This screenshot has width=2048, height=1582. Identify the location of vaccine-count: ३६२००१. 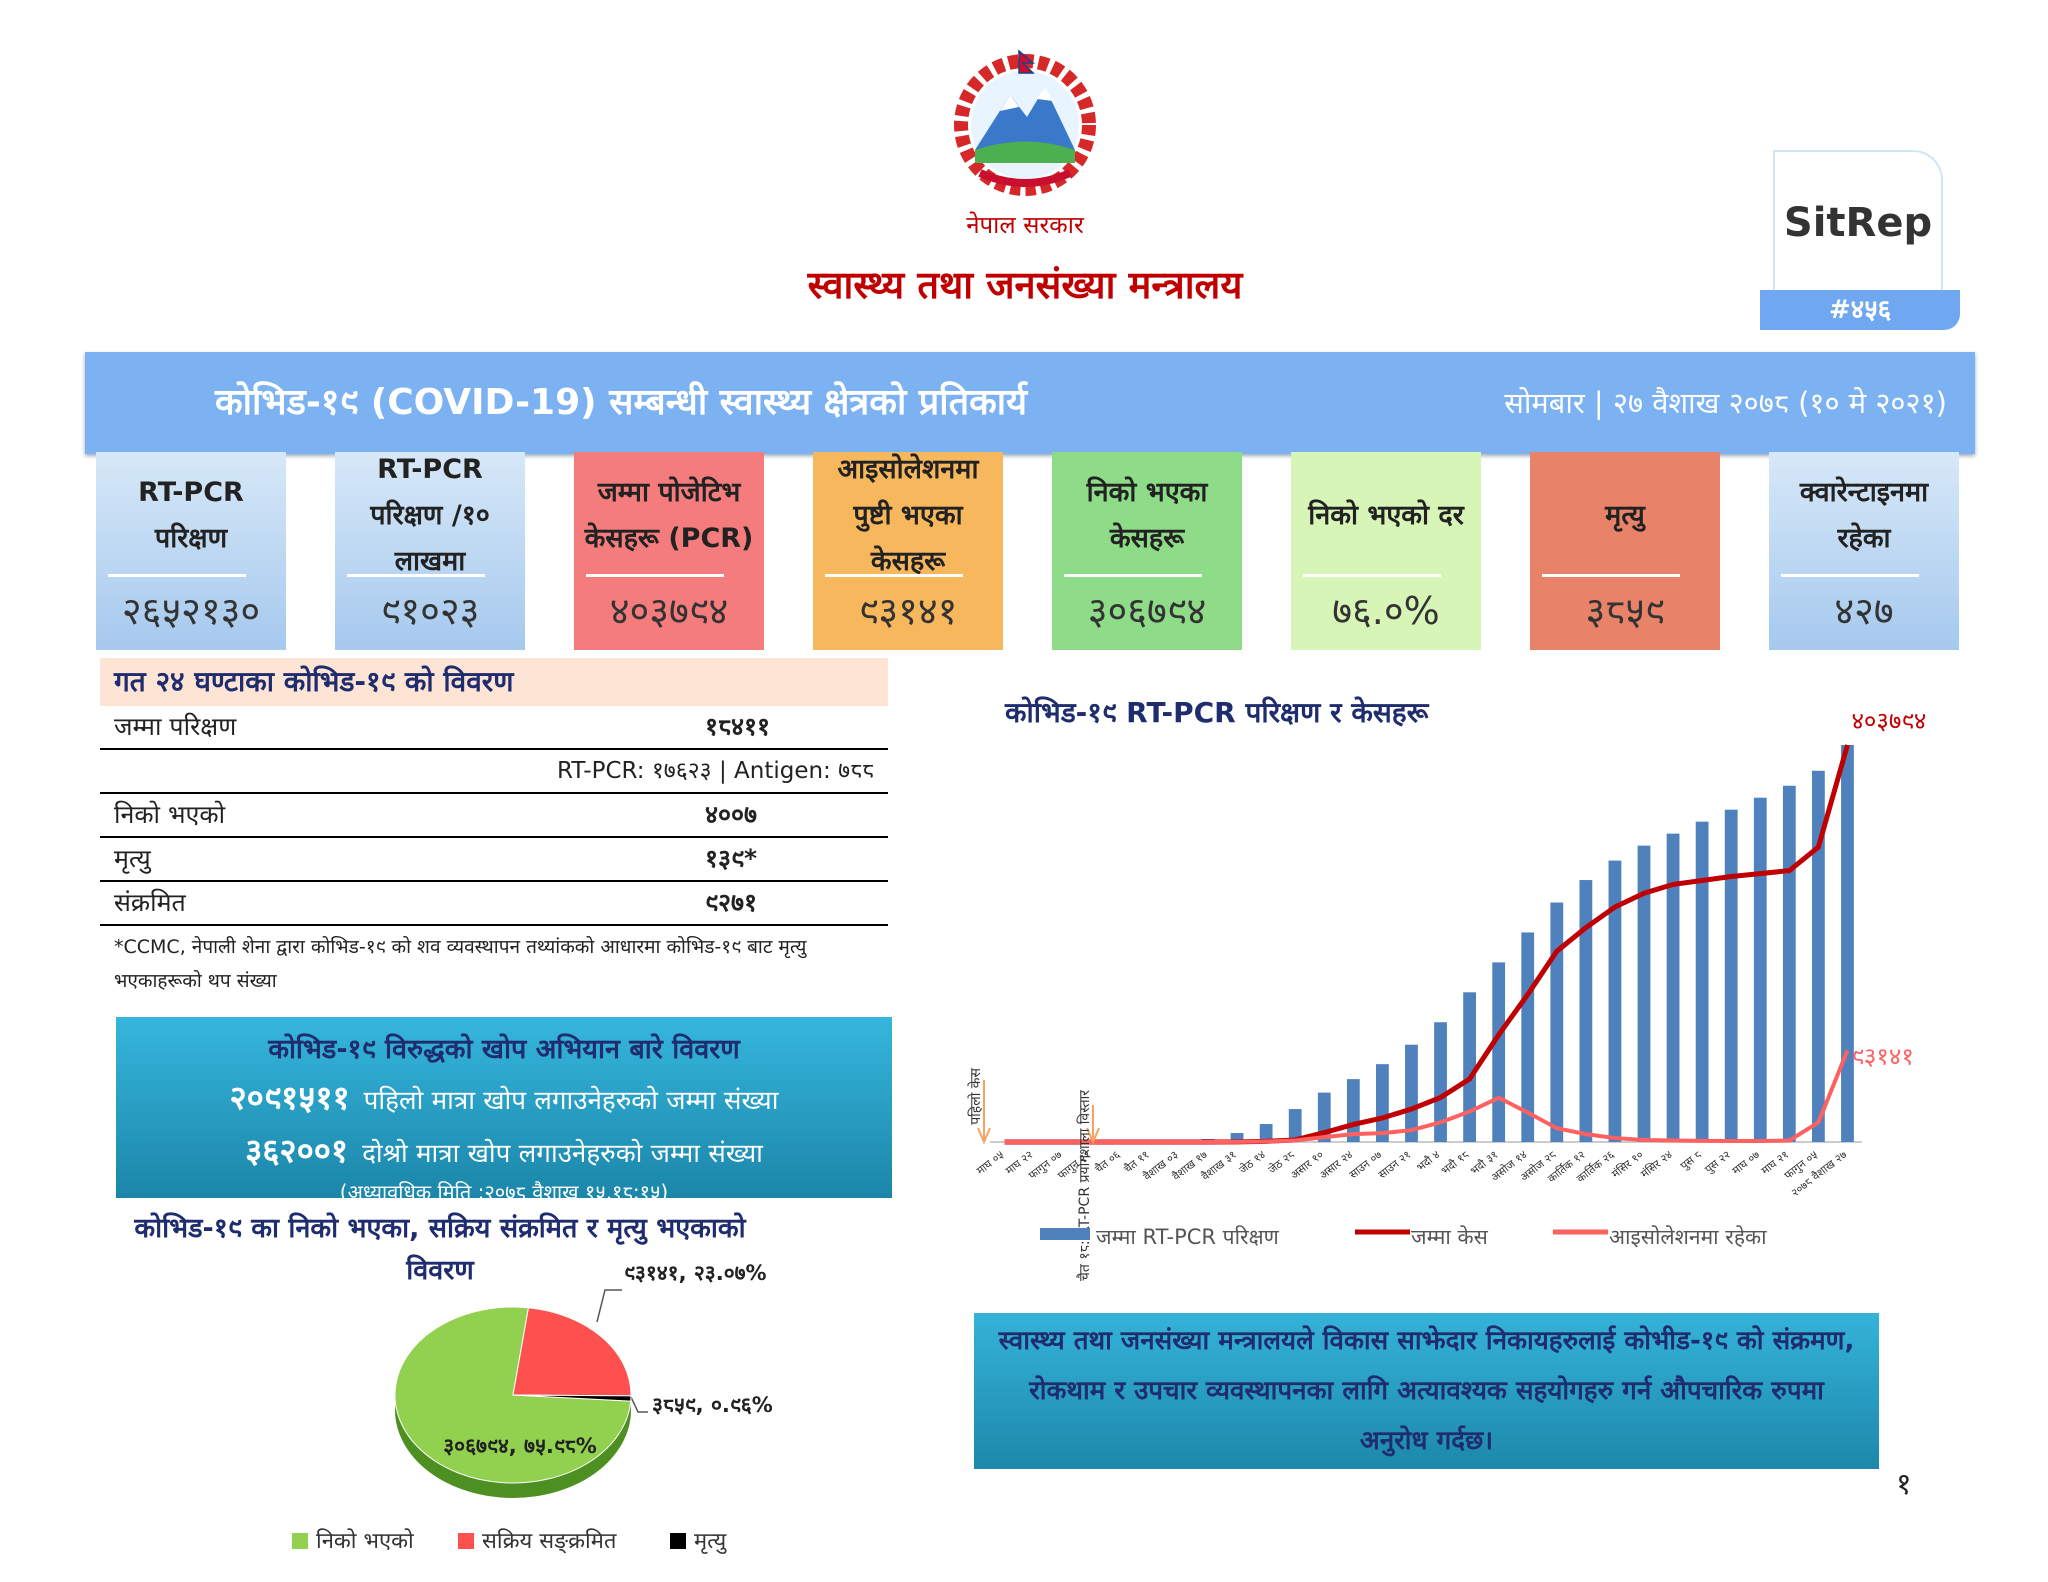
(297, 1150).